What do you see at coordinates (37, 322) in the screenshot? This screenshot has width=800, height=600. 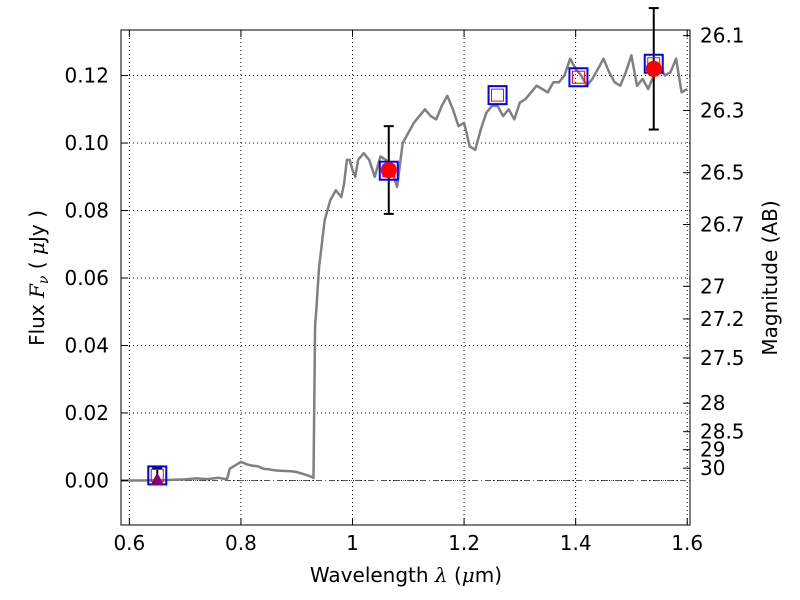 I see `y-axis-label-prefix: Flux` at bounding box center [37, 322].